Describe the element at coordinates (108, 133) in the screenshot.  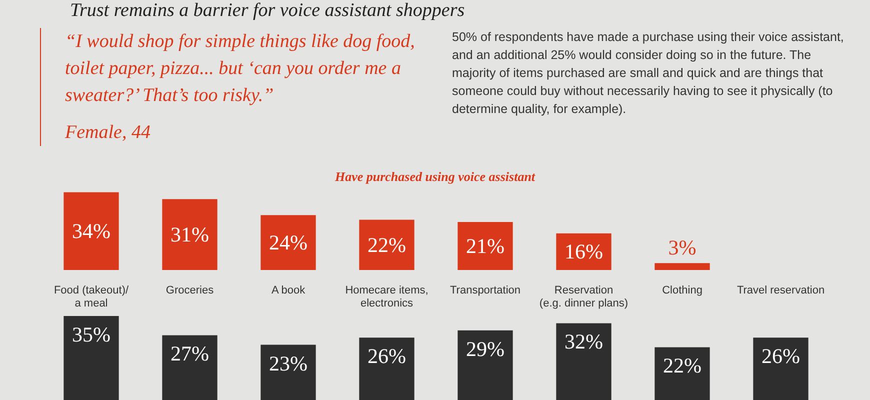
I see `text: Female, 44` at that location.